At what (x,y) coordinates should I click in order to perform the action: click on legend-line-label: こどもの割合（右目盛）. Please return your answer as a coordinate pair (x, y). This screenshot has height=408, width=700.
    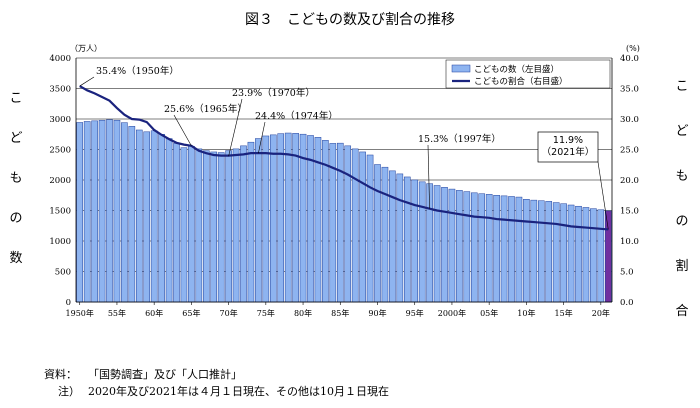
    Looking at the image, I should click on (521, 81).